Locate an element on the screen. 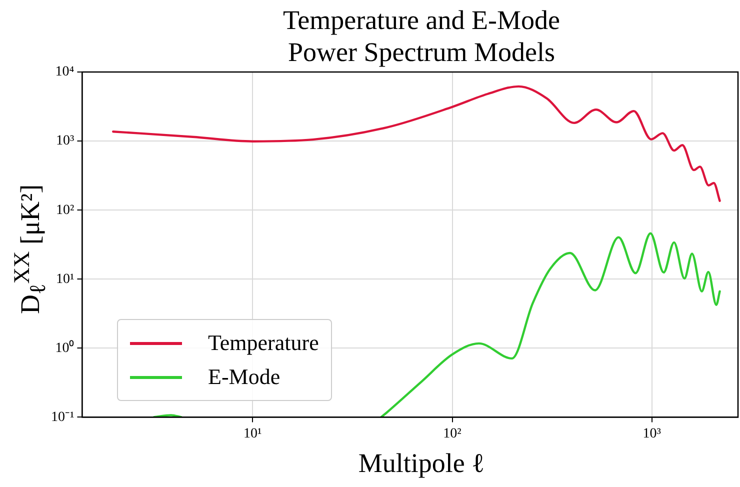 The width and height of the screenshot is (740, 487). legend-label: E-Mode is located at coordinates (244, 377).